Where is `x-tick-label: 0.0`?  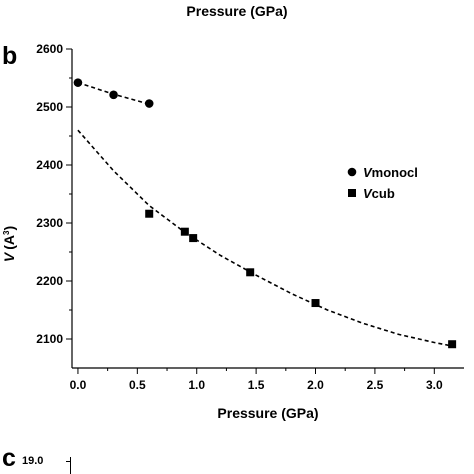
x-tick-label: 0.0 is located at coordinates (78, 385).